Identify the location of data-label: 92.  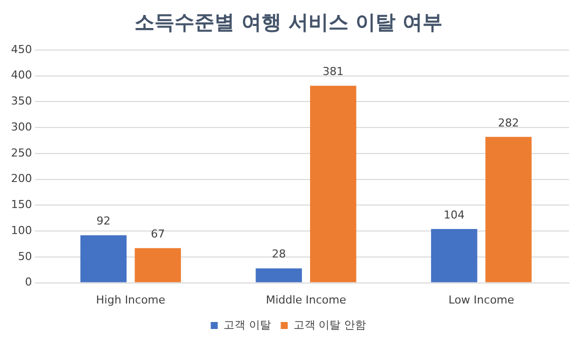
(103, 221).